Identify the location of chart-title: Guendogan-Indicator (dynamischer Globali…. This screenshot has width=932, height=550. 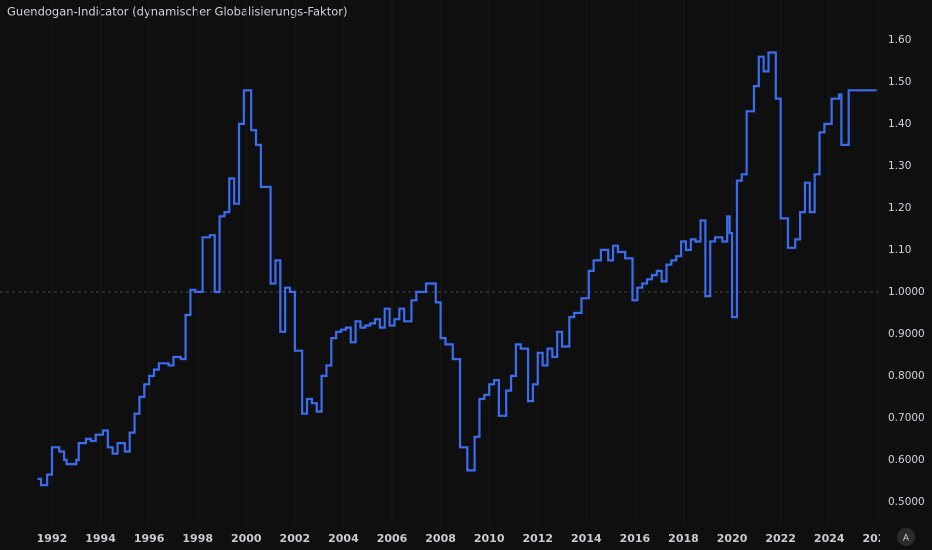
(177, 12).